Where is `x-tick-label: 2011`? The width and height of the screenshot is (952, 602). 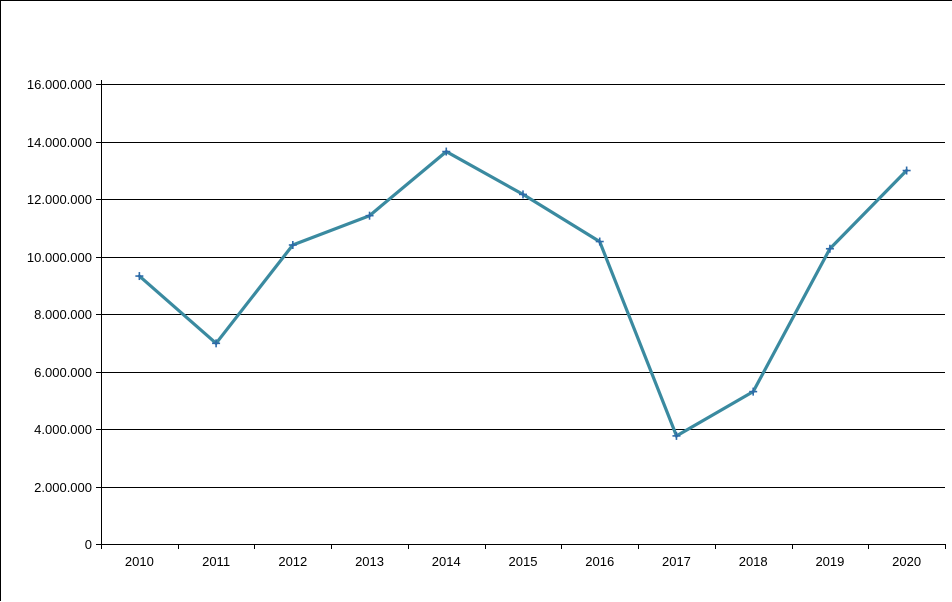 x-tick-label: 2011 is located at coordinates (216, 561).